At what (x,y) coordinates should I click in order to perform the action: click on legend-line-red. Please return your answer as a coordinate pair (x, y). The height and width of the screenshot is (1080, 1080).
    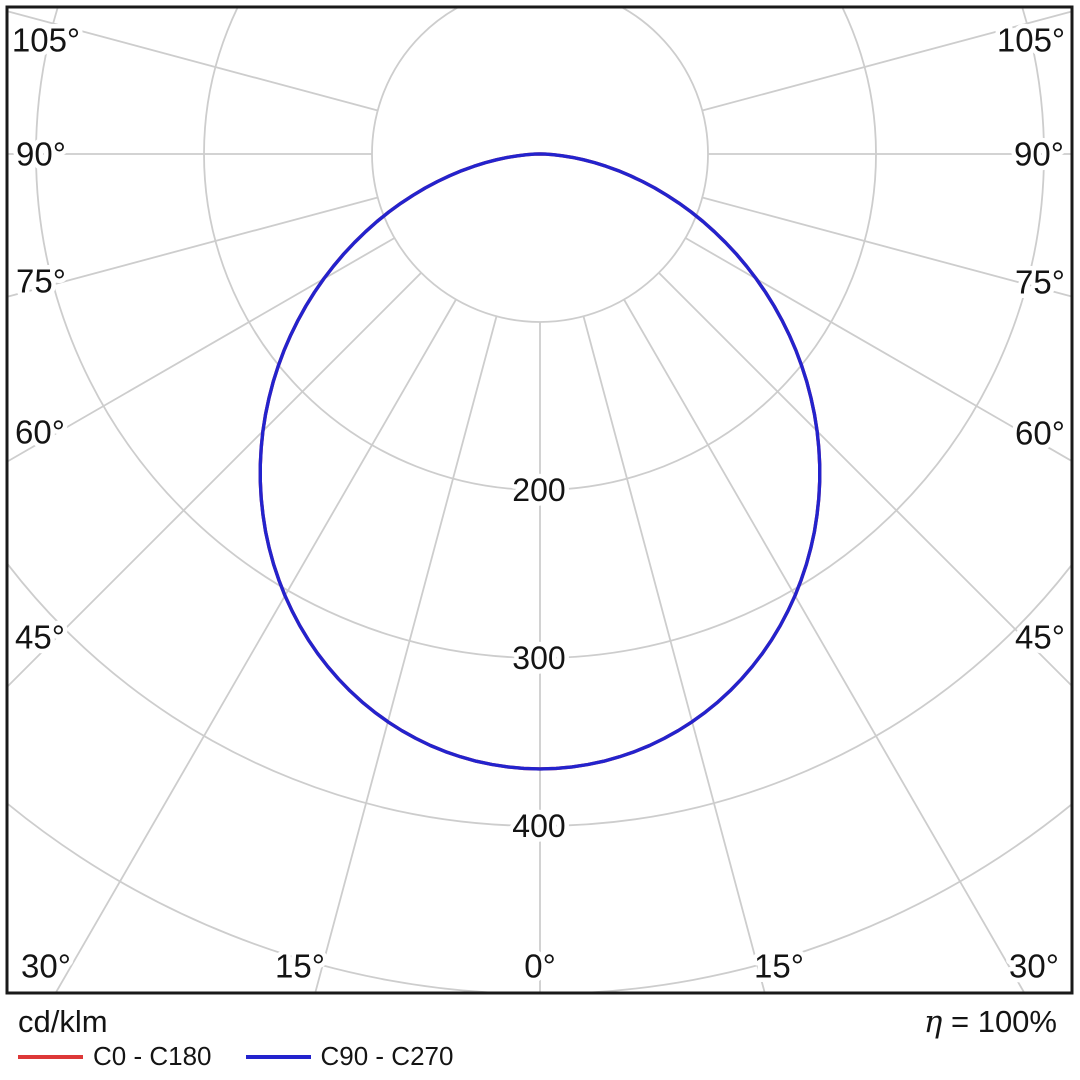
    Looking at the image, I should click on (50, 1056).